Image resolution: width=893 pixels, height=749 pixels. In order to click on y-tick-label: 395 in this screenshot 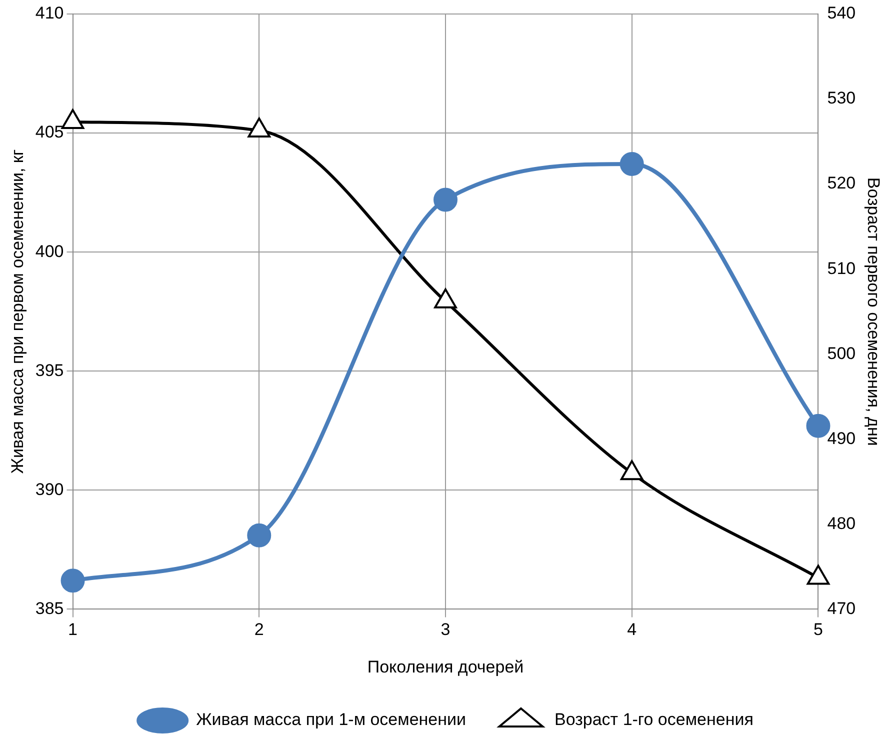, I will do `click(49, 370)`.